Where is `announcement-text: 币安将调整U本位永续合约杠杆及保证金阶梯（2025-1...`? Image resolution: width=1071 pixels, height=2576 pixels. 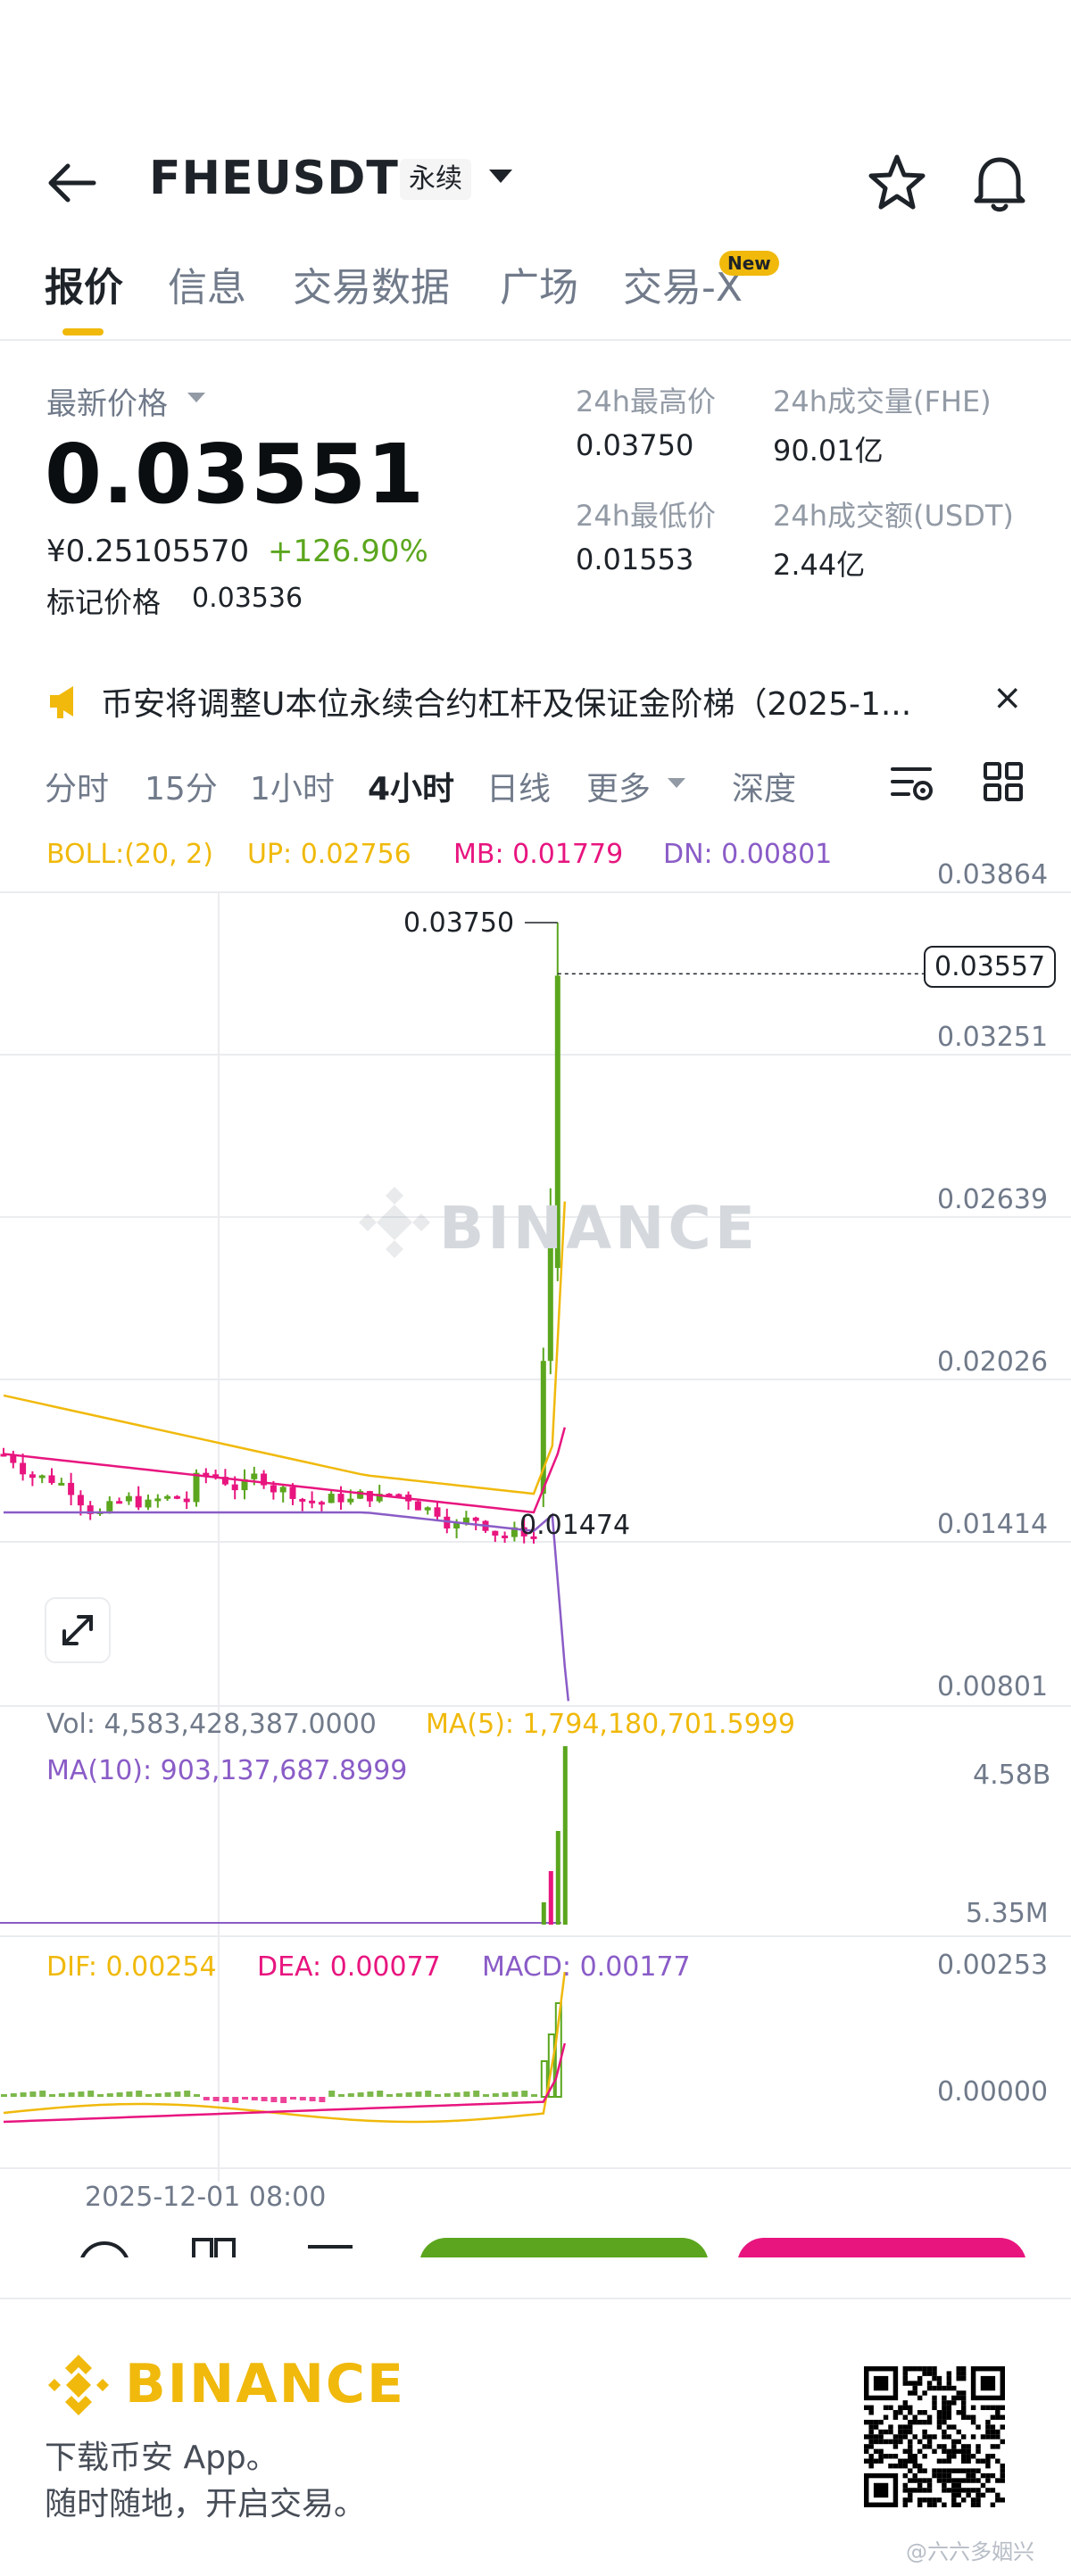 announcement-text: 币安将调整U本位永续合约杠杆及保证金阶梯（2025-1... is located at coordinates (507, 704).